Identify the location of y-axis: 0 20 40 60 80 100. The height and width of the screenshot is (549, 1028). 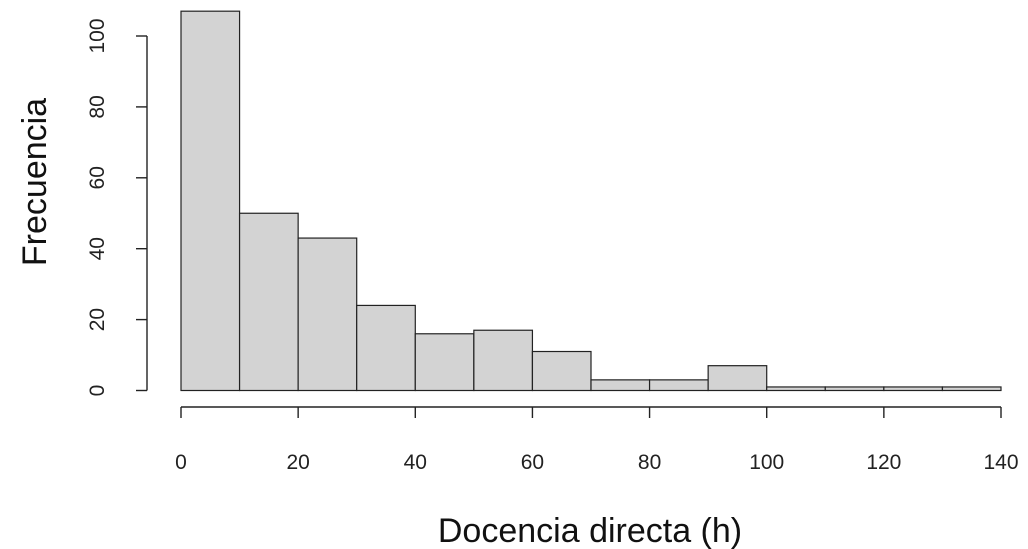
(117, 207).